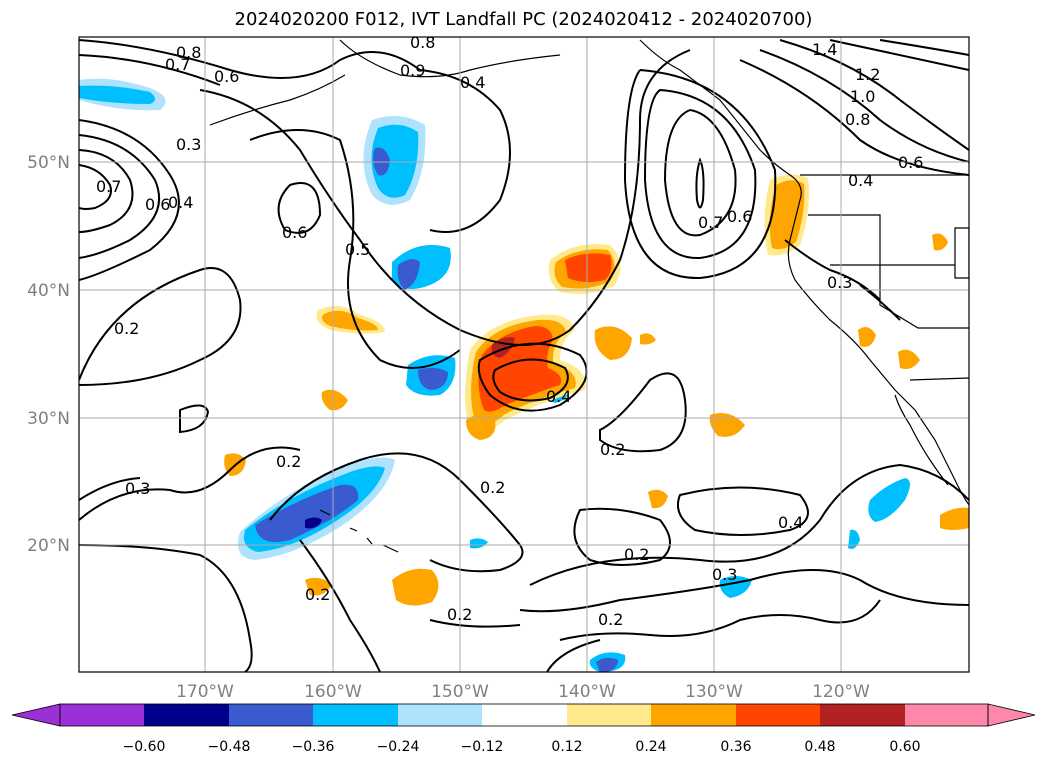 The width and height of the screenshot is (1047, 765). Describe the element at coordinates (450, 58) in the screenshot. I see `alaska-coast` at that location.